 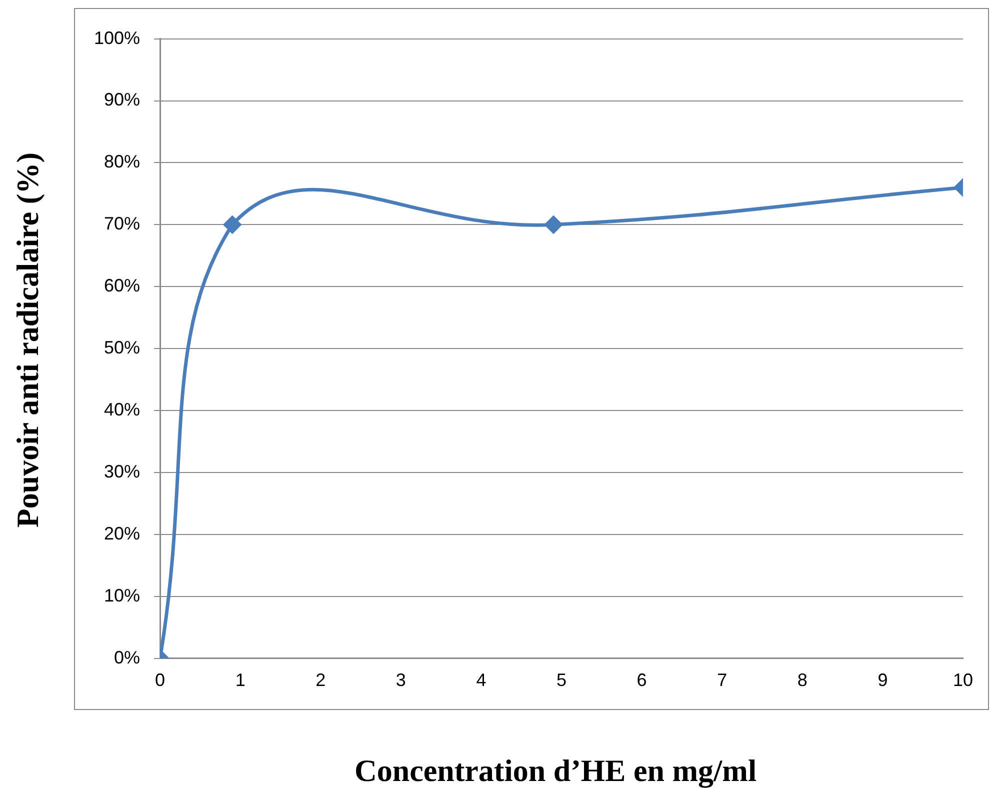 What do you see at coordinates (561, 680) in the screenshot?
I see `x-tick-label: 5` at bounding box center [561, 680].